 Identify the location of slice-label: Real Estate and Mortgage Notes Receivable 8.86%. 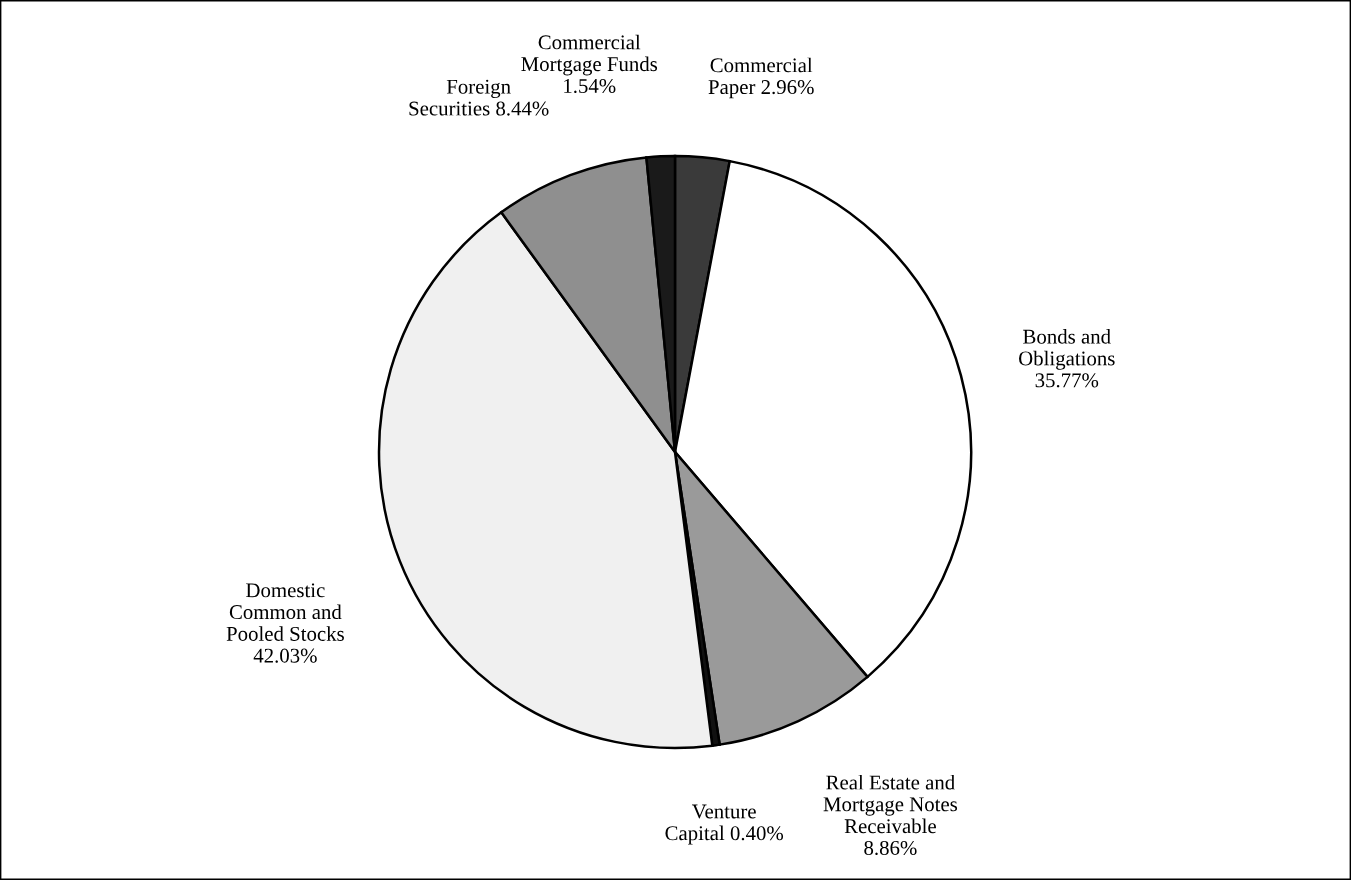
(890, 815).